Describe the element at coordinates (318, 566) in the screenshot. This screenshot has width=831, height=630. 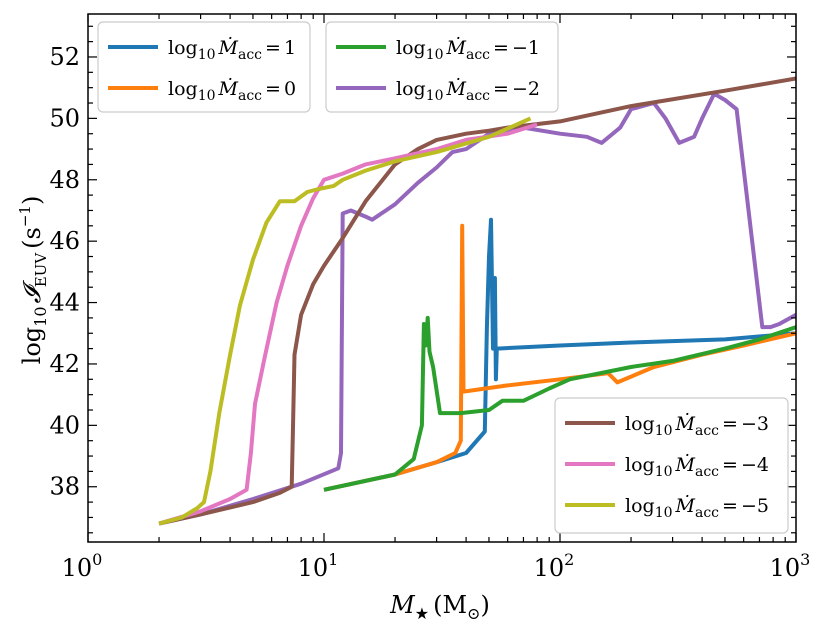
I see `x-tick-label: 10¹` at that location.